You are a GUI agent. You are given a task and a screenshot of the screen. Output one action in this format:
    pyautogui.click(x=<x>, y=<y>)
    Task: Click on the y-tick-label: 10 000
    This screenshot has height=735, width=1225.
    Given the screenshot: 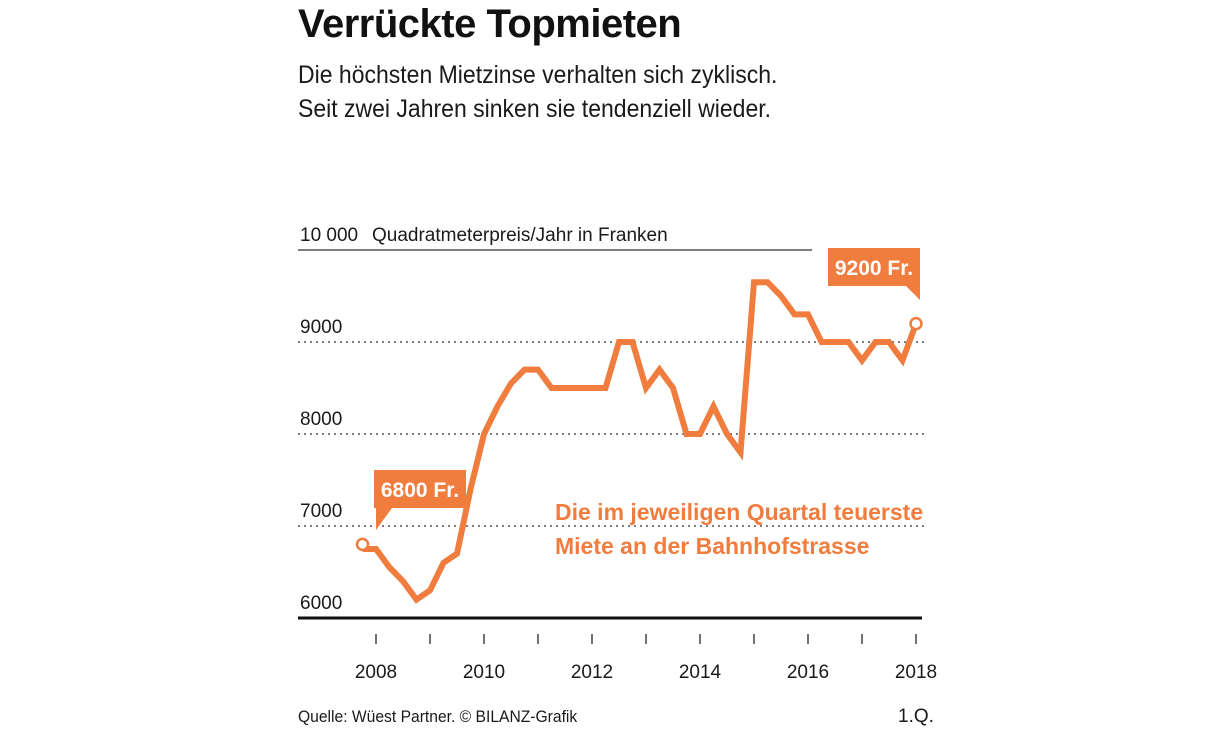 What is the action you would take?
    pyautogui.click(x=329, y=235)
    